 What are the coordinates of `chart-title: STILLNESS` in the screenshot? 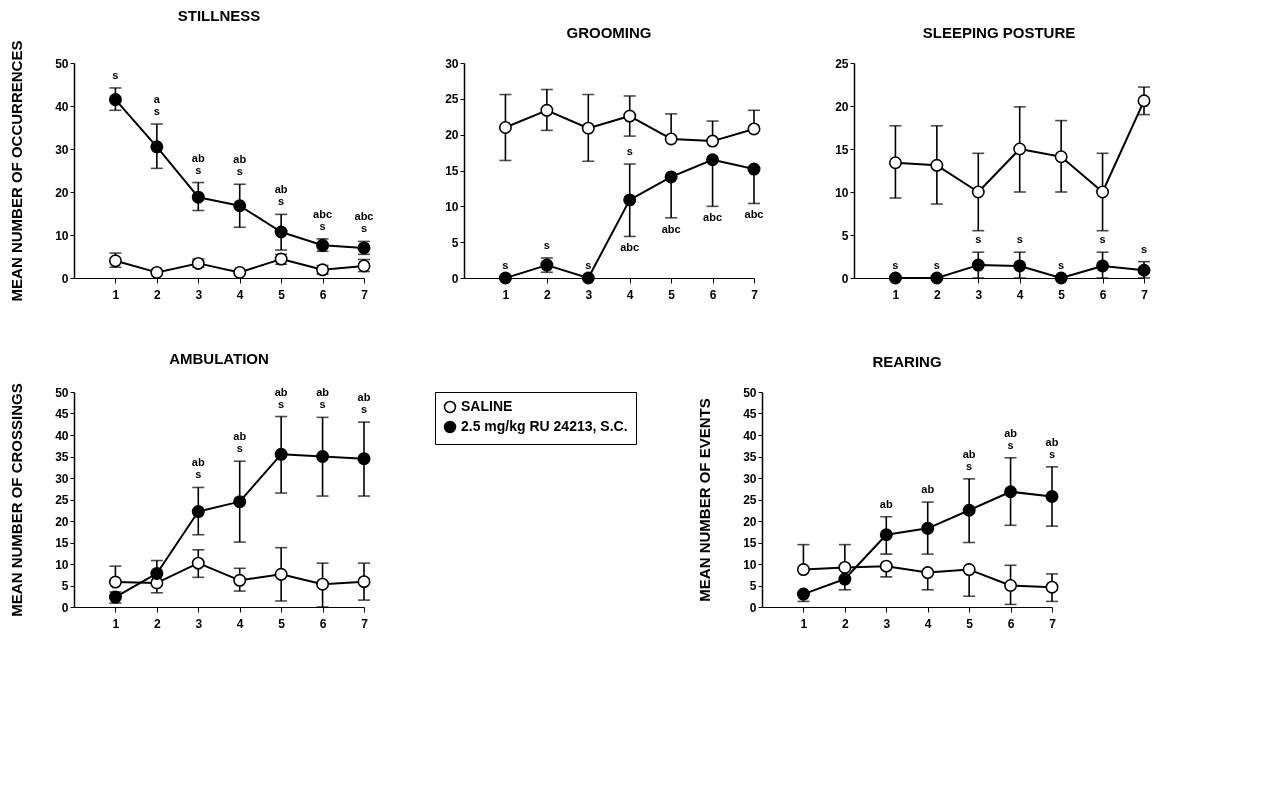 It's located at (219, 16).